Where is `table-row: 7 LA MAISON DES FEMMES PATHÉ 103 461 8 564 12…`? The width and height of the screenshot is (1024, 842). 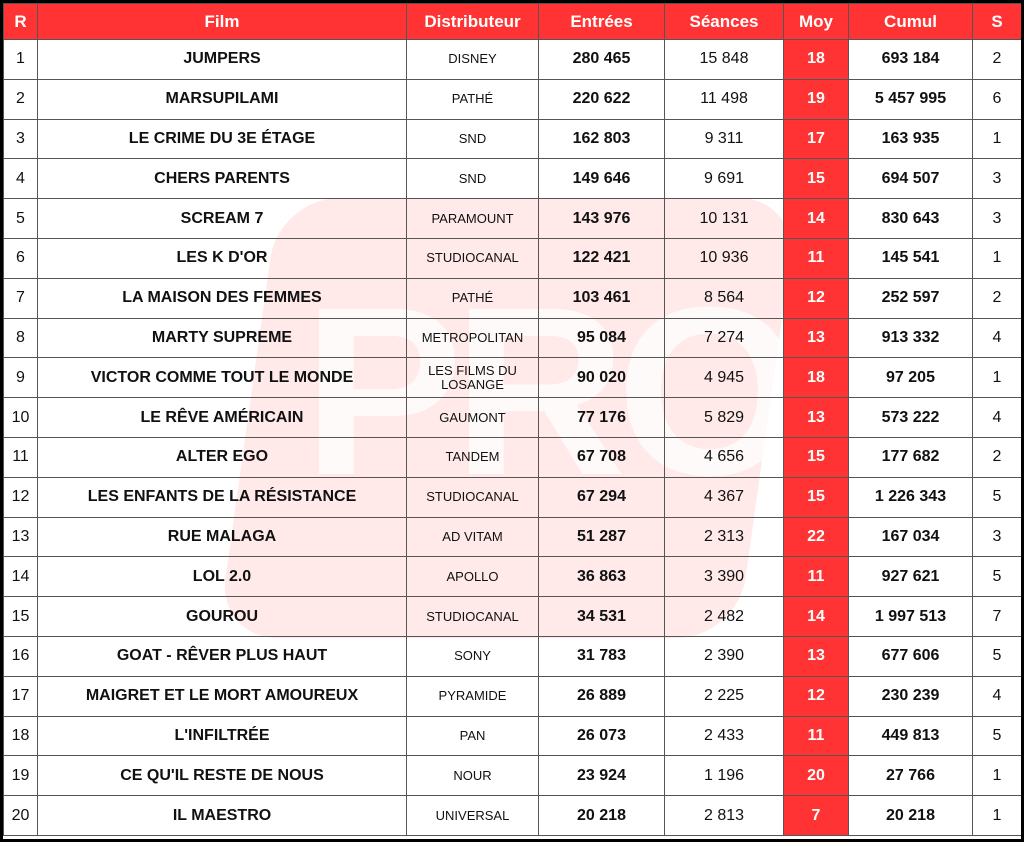 table-row: 7 LA MAISON DES FEMMES PATHÉ 103 461 8 564 12… is located at coordinates (512, 298).